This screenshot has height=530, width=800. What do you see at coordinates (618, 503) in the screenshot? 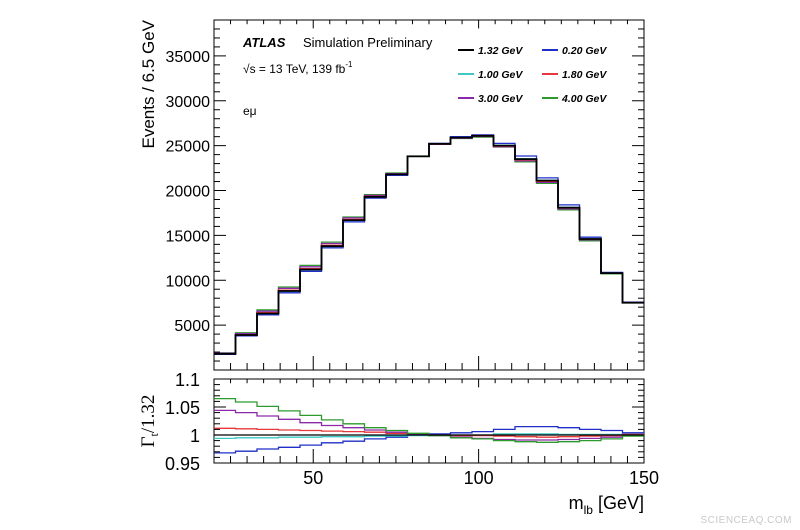
I see `x-axis-unit: [GeV]` at bounding box center [618, 503].